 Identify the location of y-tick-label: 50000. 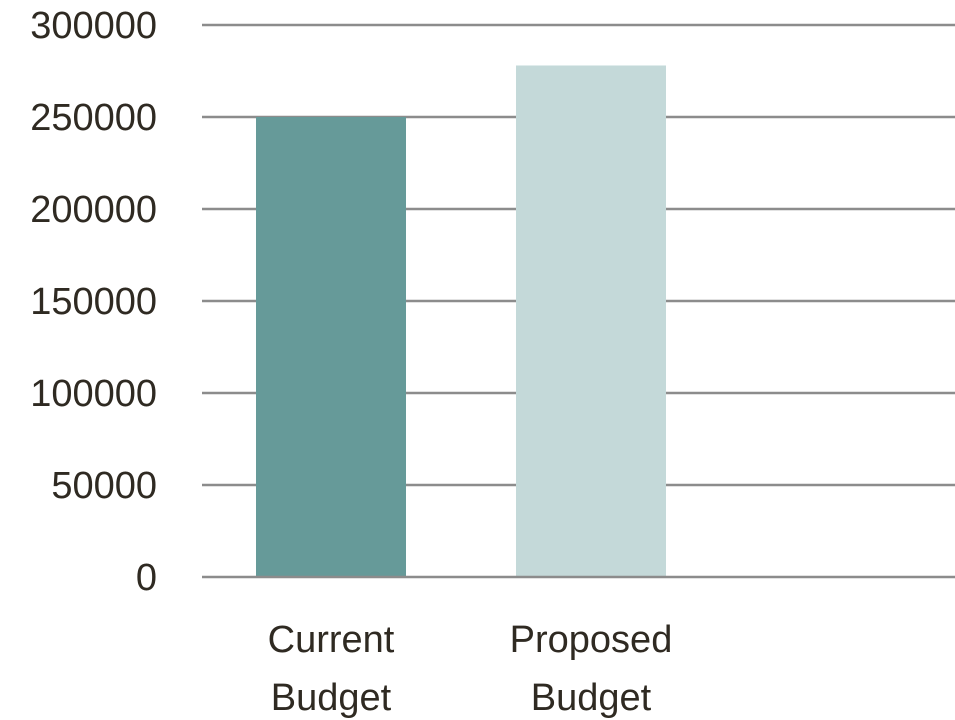
(104, 486).